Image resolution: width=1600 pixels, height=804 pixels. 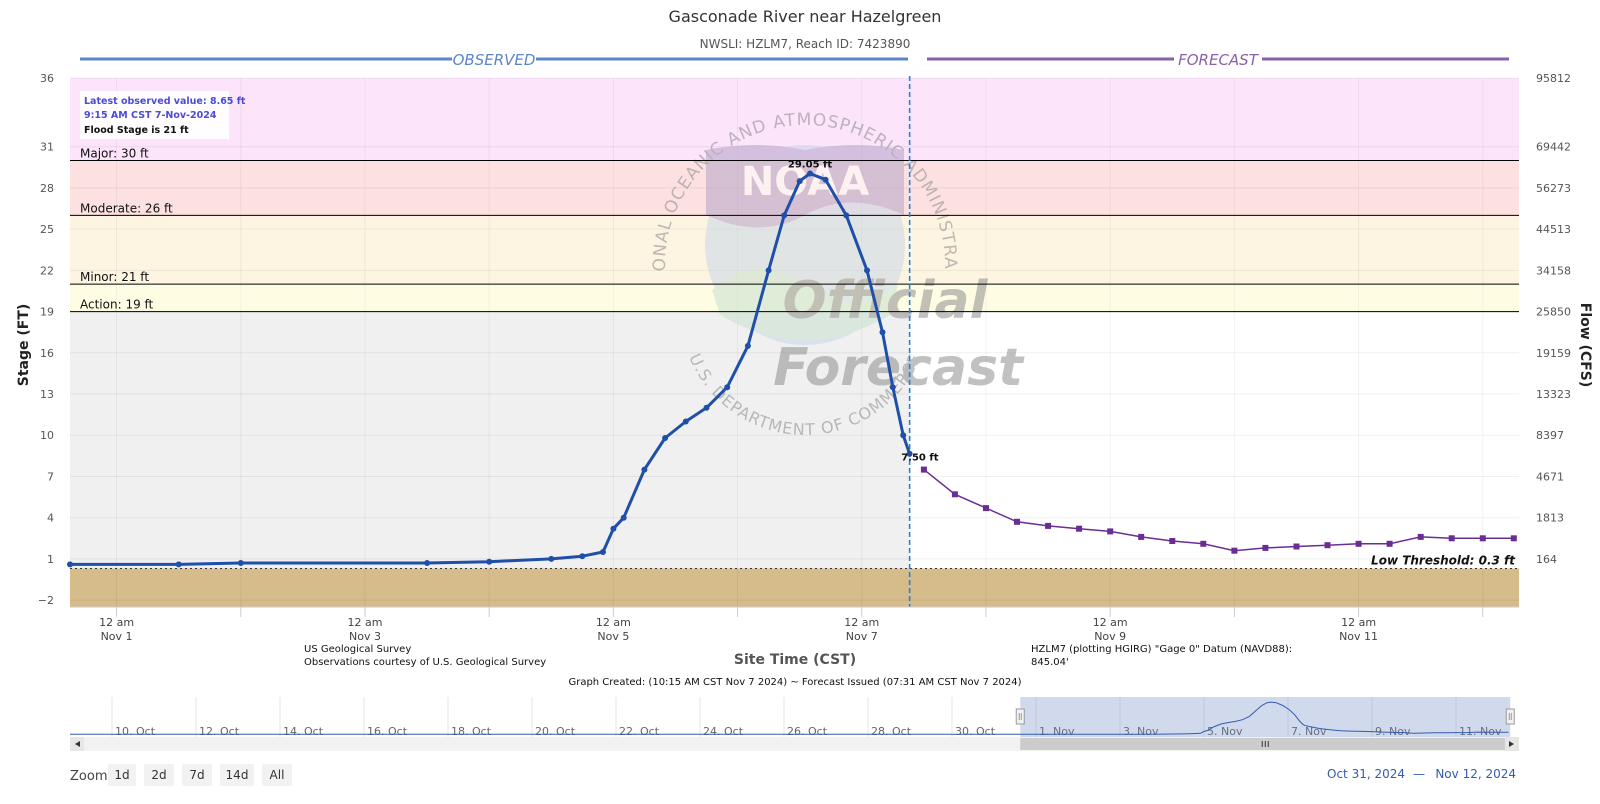 I want to click on x-tick-date: Nov 11, so click(x=1358, y=636).